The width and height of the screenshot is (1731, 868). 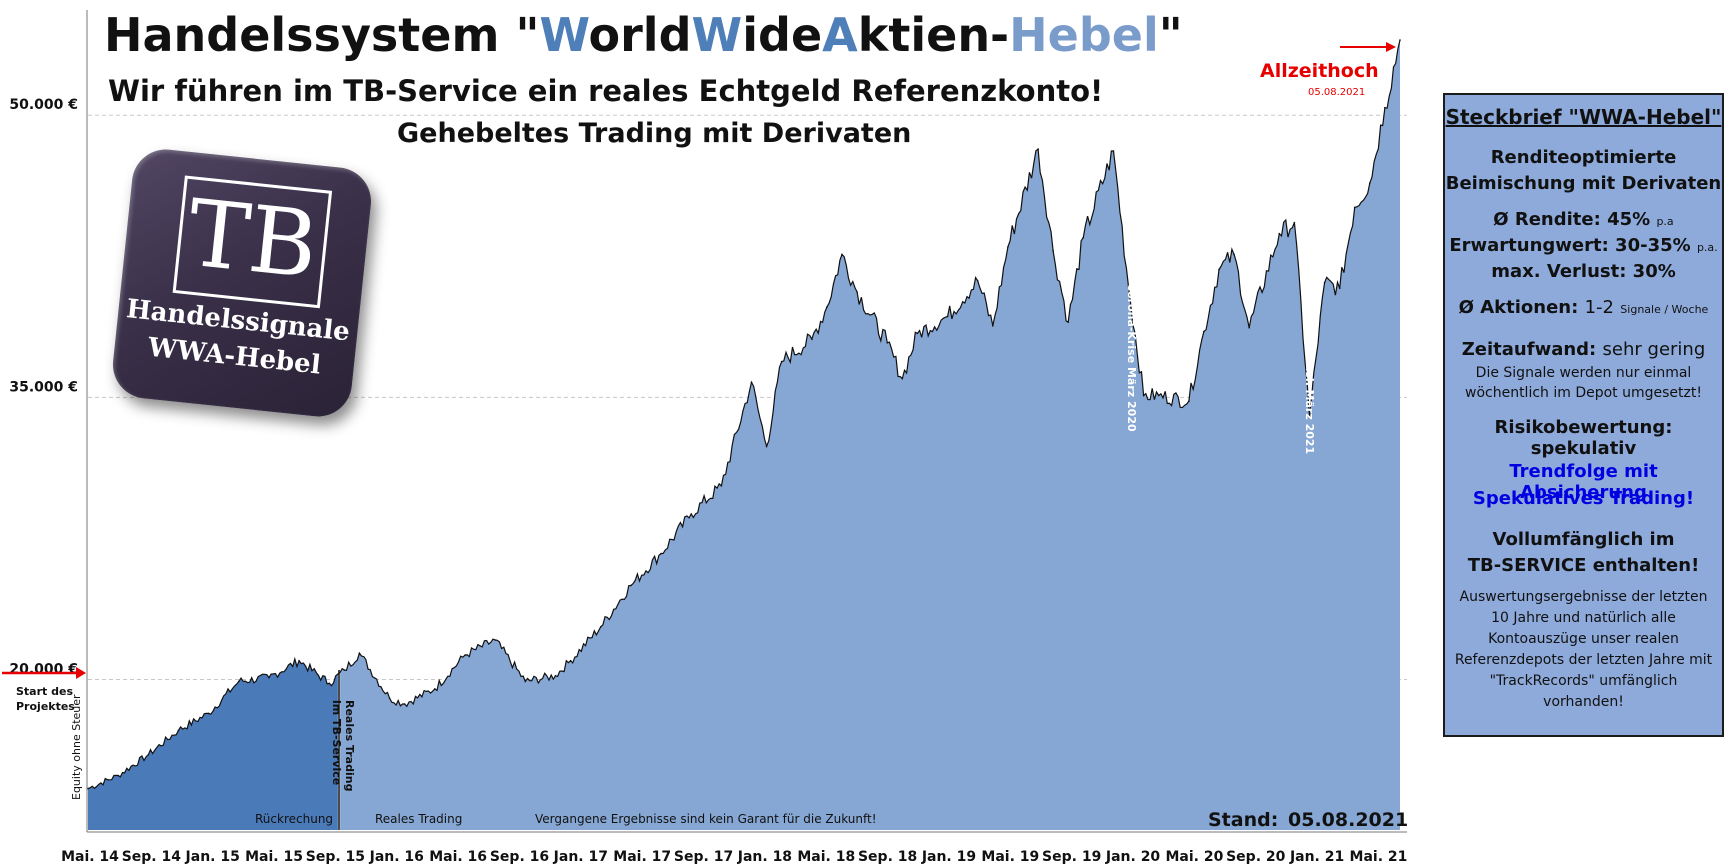 I want to click on x-tick-label: Sep. 16, so click(x=519, y=857).